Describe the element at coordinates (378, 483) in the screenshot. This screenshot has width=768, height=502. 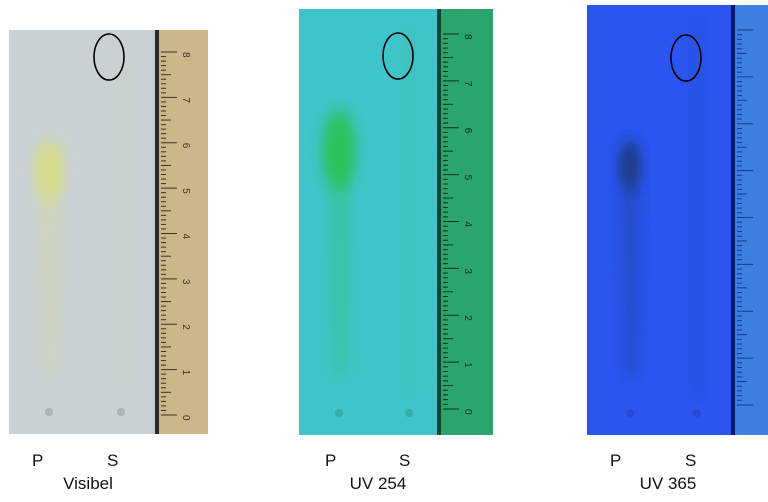
I see `caption-uv254: UV 254` at that location.